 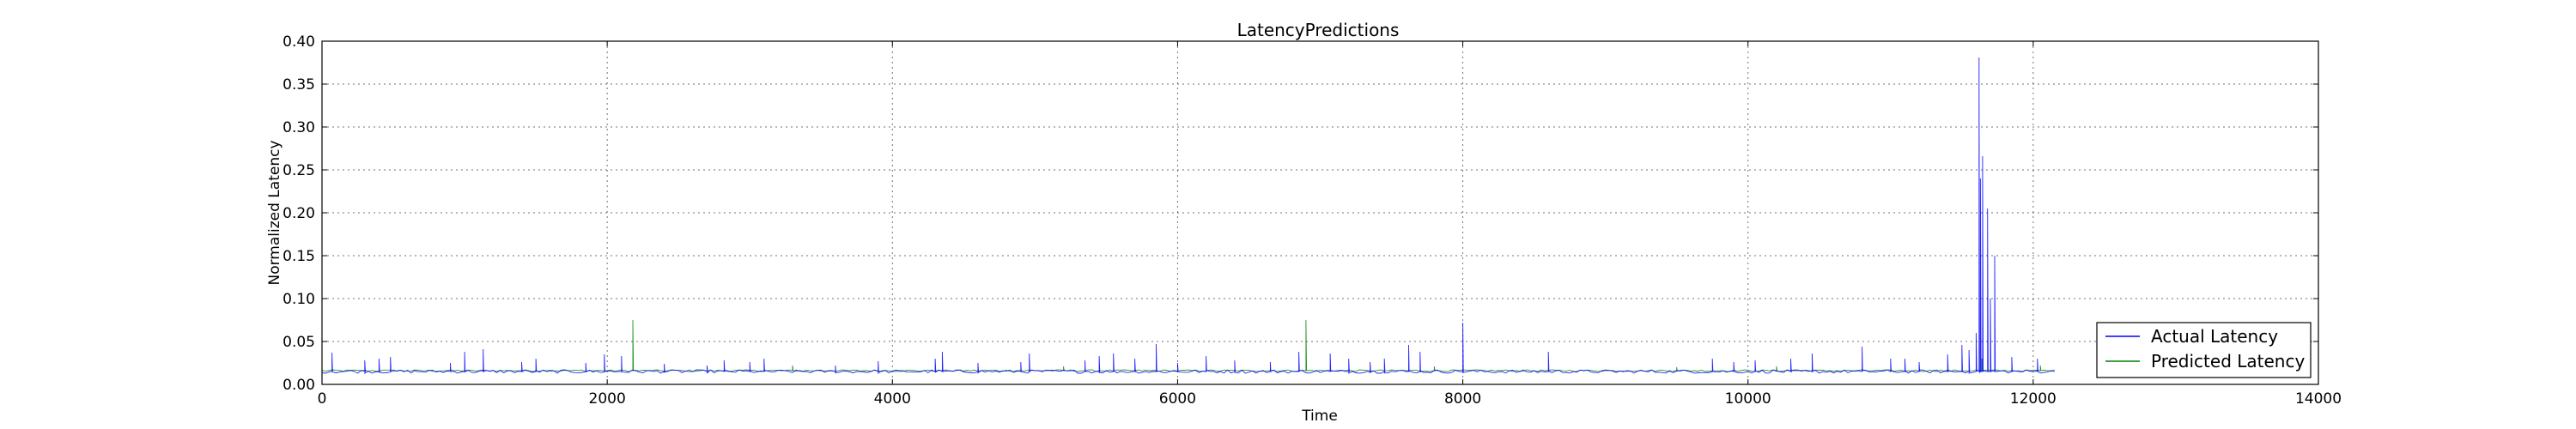 What do you see at coordinates (2318, 399) in the screenshot?
I see `x-tick-label: 14000` at bounding box center [2318, 399].